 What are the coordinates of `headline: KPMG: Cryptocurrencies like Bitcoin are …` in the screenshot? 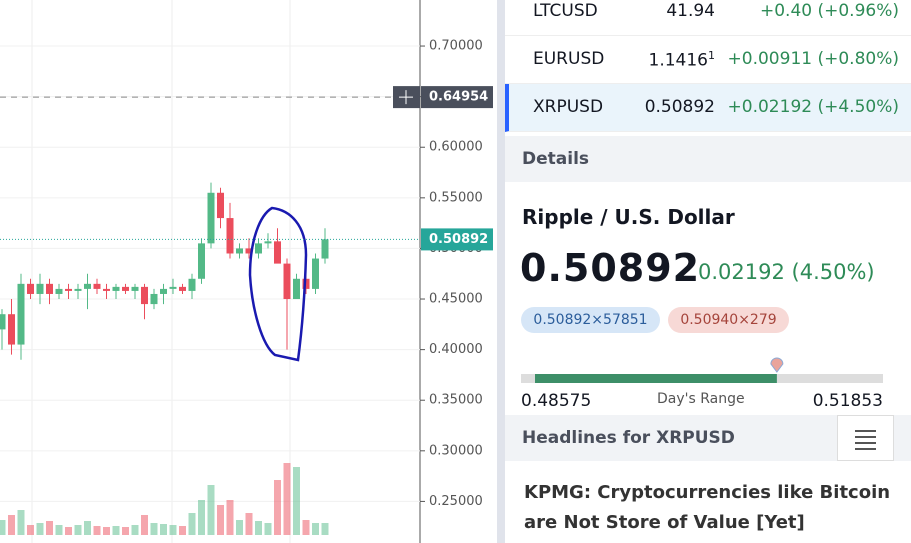 It's located at (707, 507).